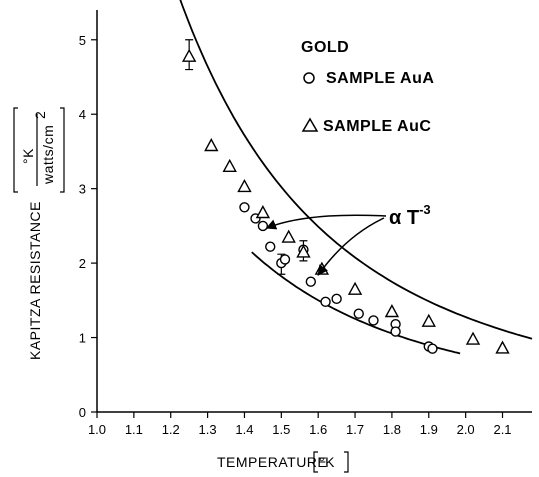 This screenshot has height=477, width=539. Describe the element at coordinates (410, 215) in the screenshot. I see `annotation-text: α T-3` at that location.